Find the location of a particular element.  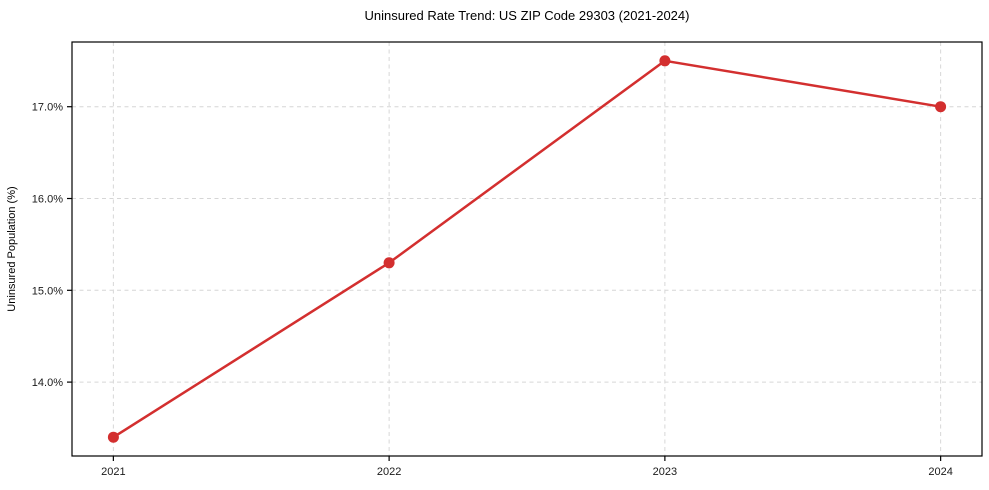

x-tick-label: 2024 is located at coordinates (940, 472).